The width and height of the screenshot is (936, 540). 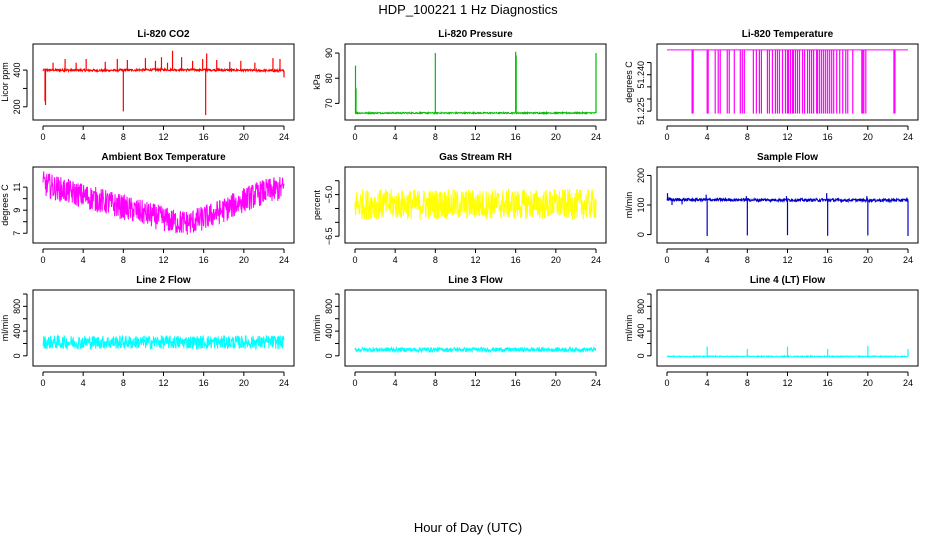 What do you see at coordinates (83, 383) in the screenshot?
I see `line-2-flow-x-tick-label: 4` at bounding box center [83, 383].